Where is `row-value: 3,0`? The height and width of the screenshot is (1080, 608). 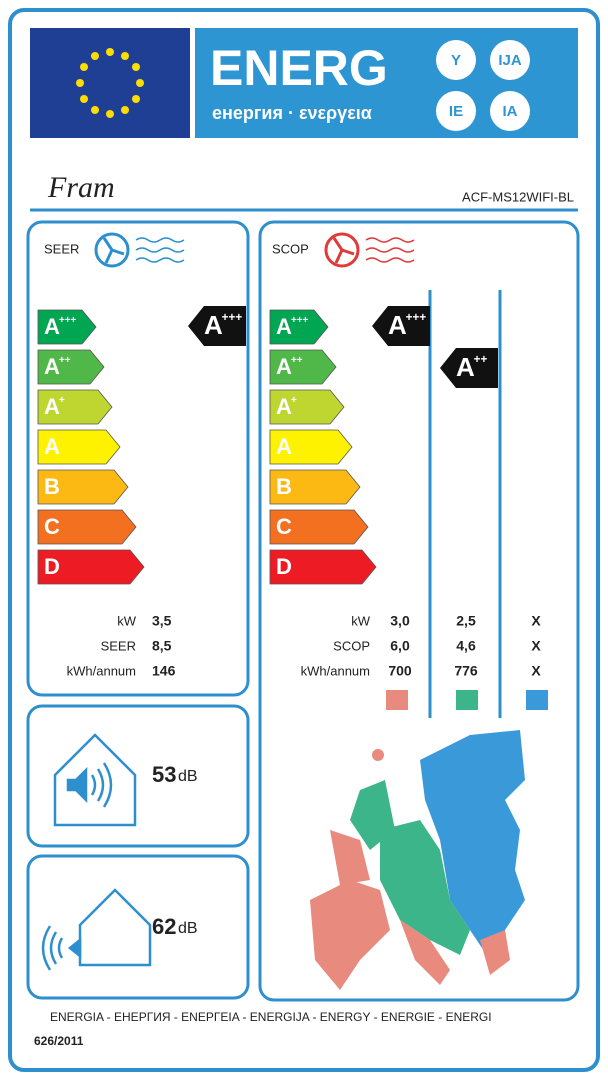 row-value: 3,0 is located at coordinates (400, 621).